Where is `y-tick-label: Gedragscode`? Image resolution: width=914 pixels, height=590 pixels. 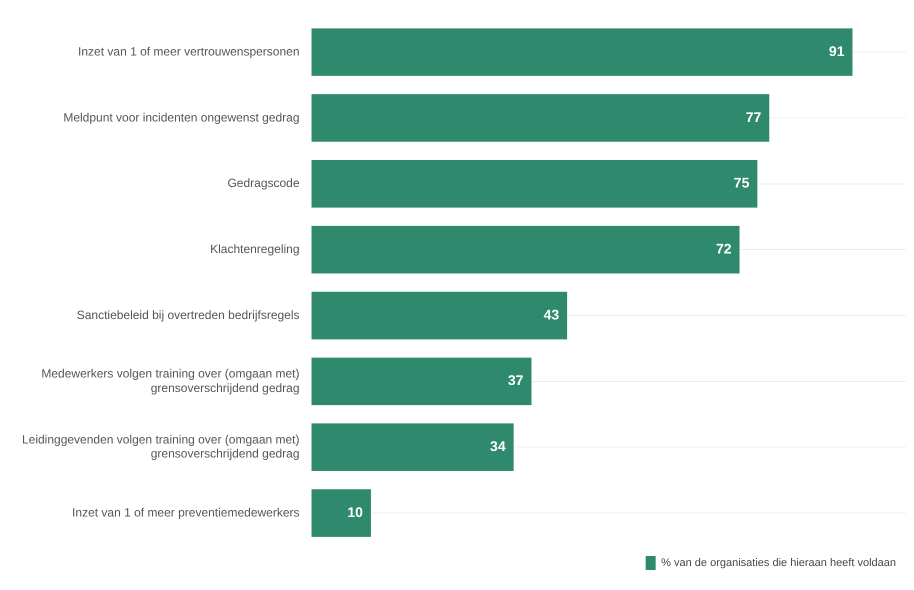
y-tick-label: Gedragscode is located at coordinates (263, 183).